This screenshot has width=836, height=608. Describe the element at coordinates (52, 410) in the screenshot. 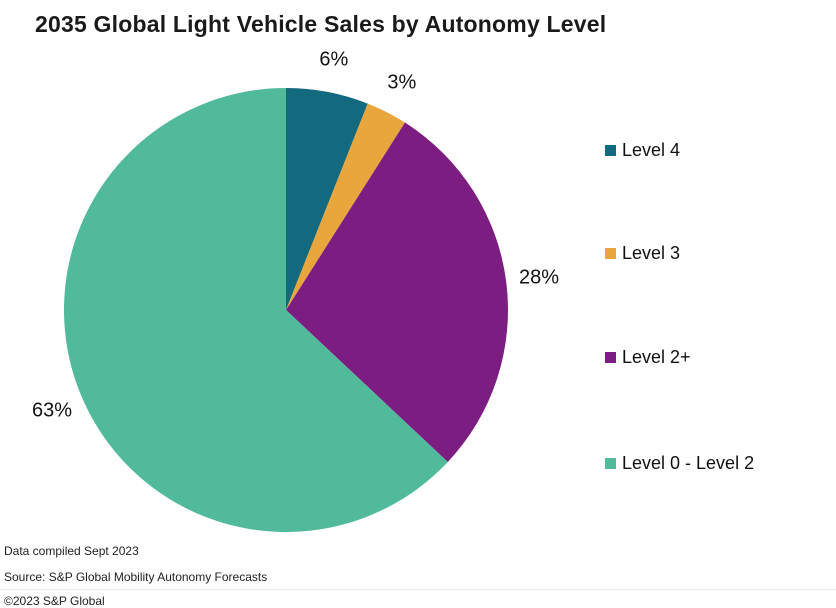

I see `pie-value-label: 63%` at that location.